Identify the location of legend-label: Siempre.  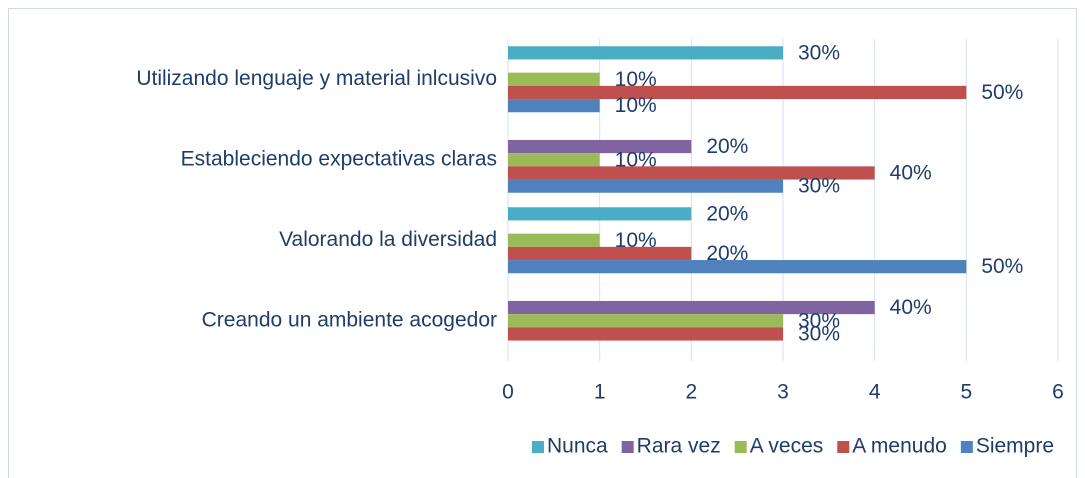
(1015, 446).